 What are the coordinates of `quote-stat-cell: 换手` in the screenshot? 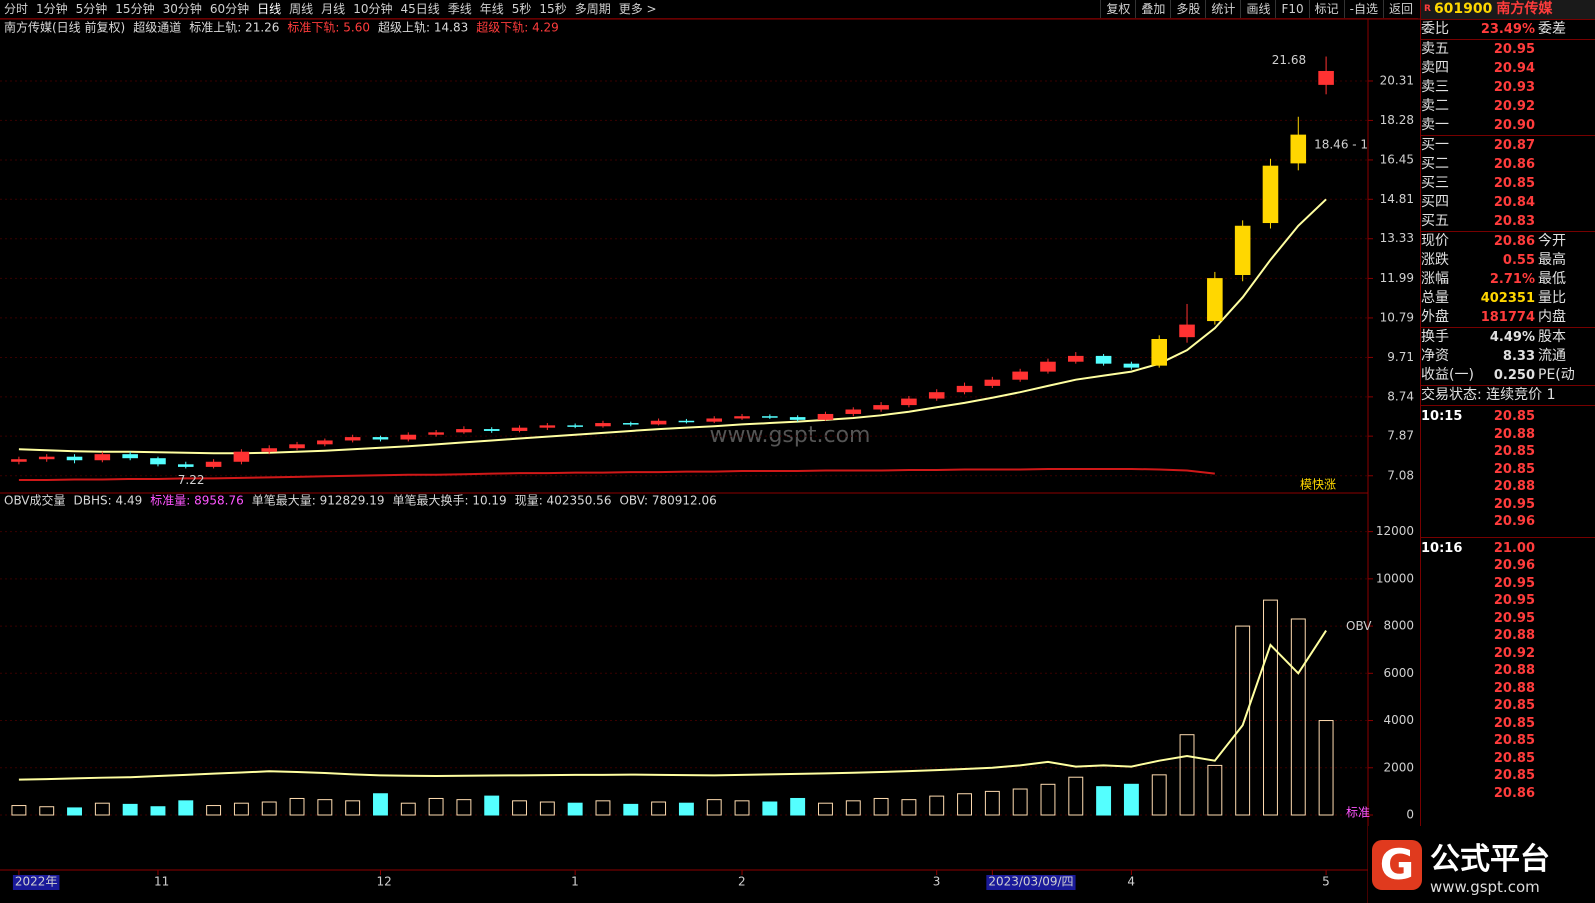 It's located at (1435, 337).